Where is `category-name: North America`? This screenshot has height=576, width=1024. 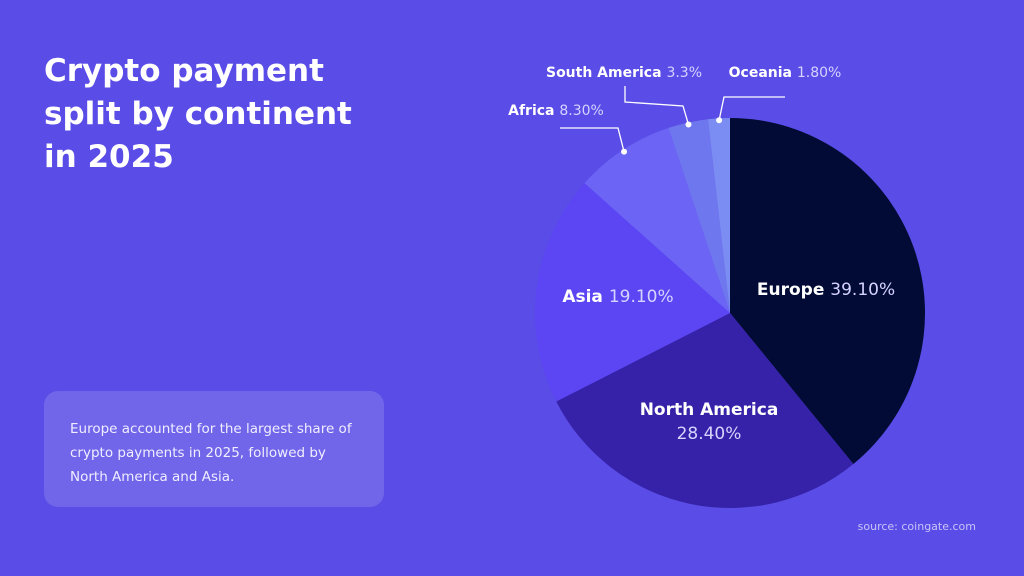 category-name: North America is located at coordinates (709, 410).